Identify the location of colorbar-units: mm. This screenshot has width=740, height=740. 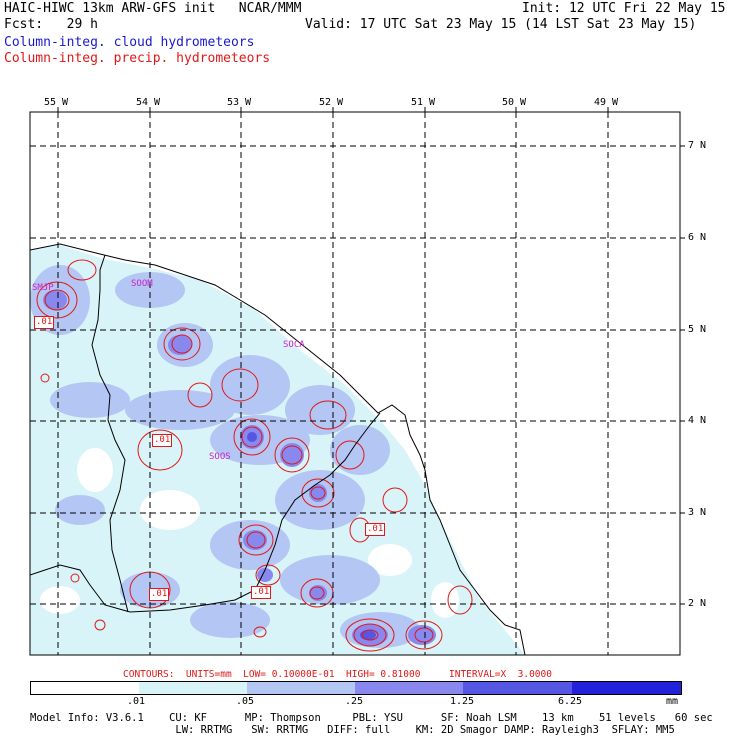
(672, 701).